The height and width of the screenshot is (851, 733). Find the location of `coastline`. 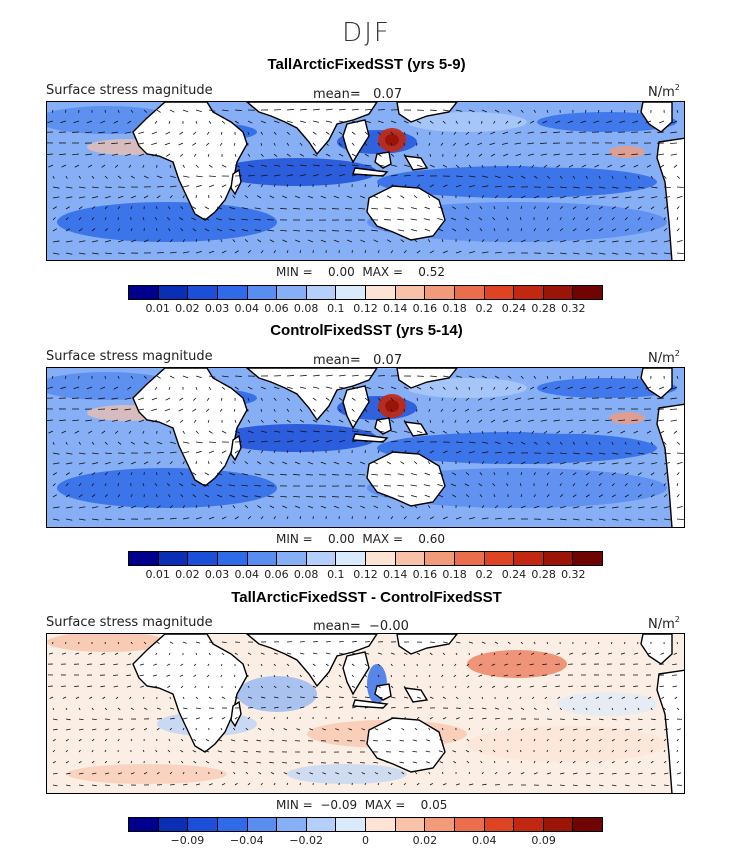

coastline is located at coordinates (370, 438).